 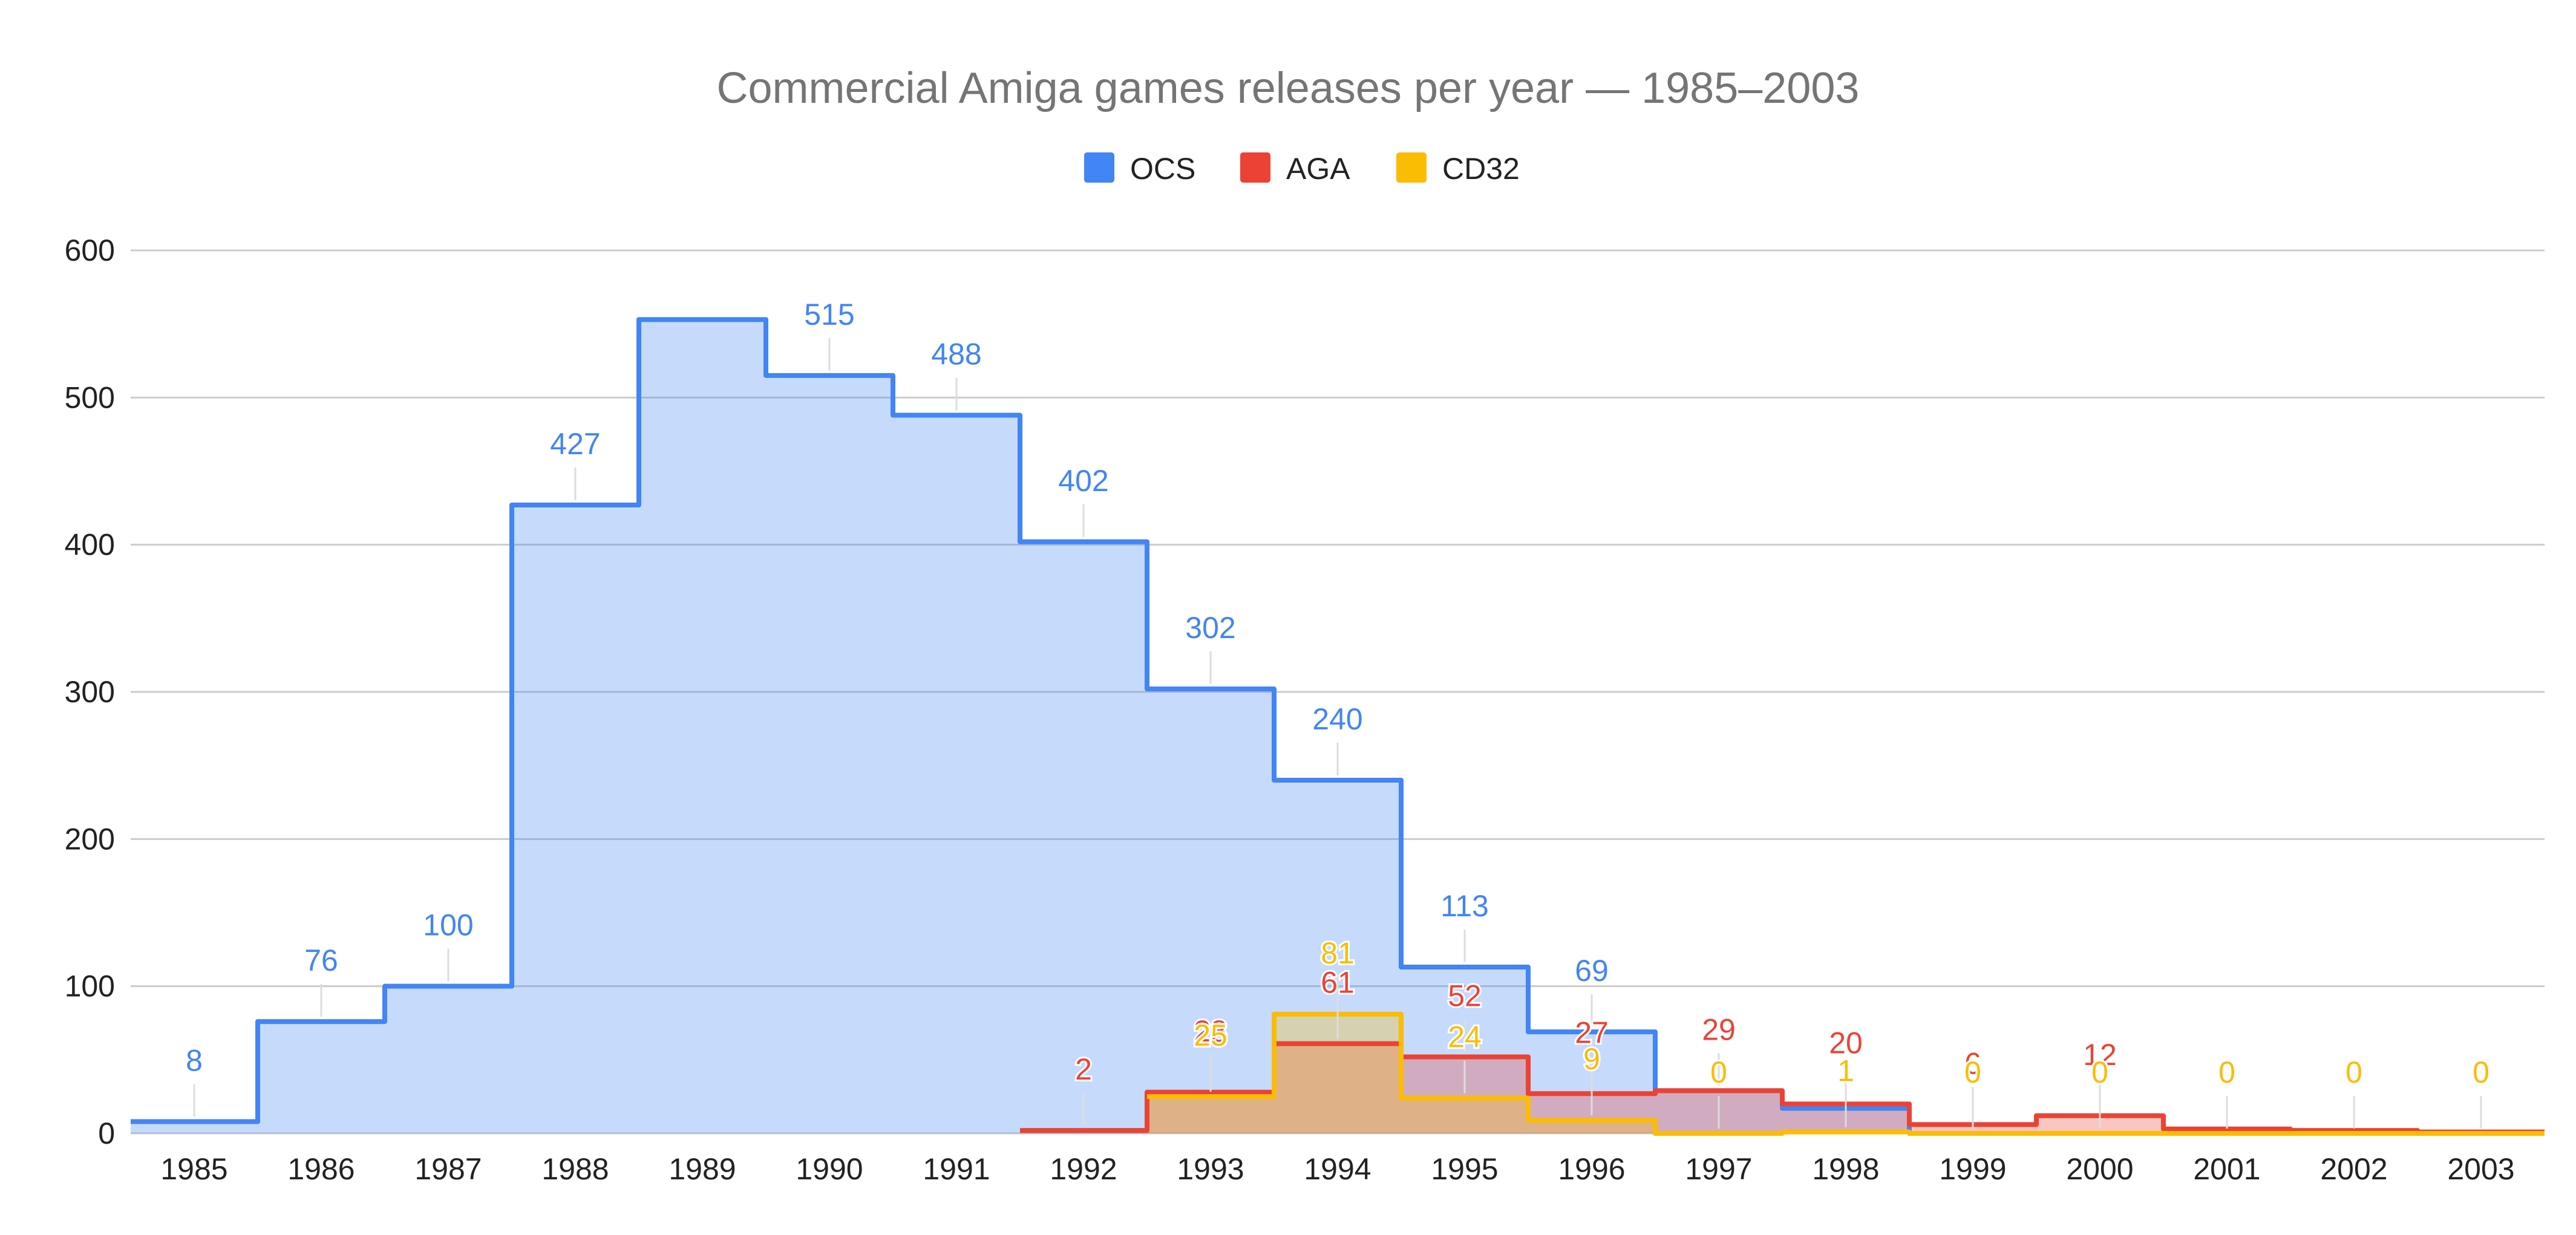 What do you see at coordinates (1338, 953) in the screenshot?
I see `data-label-cd32: 81` at bounding box center [1338, 953].